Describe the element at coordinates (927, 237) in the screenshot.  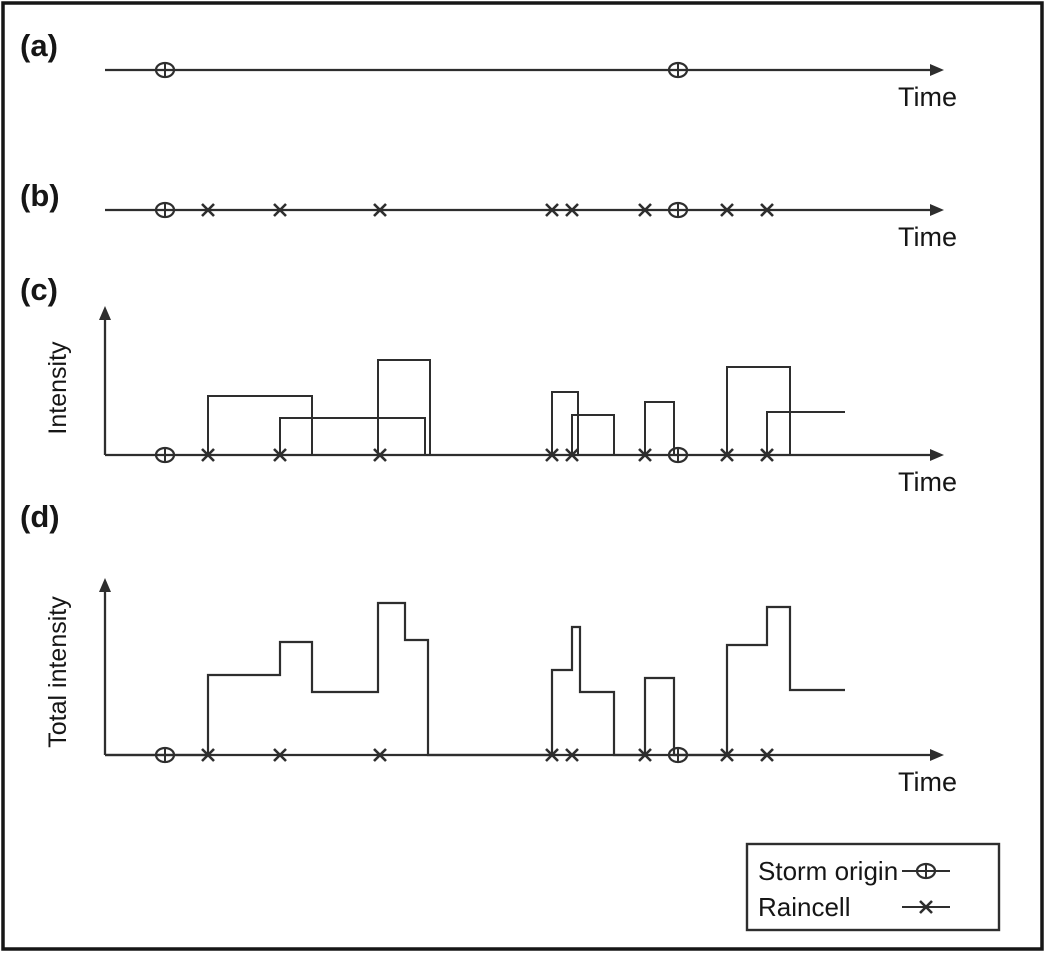
I see `panel-b-time-axis-label: Time` at that location.